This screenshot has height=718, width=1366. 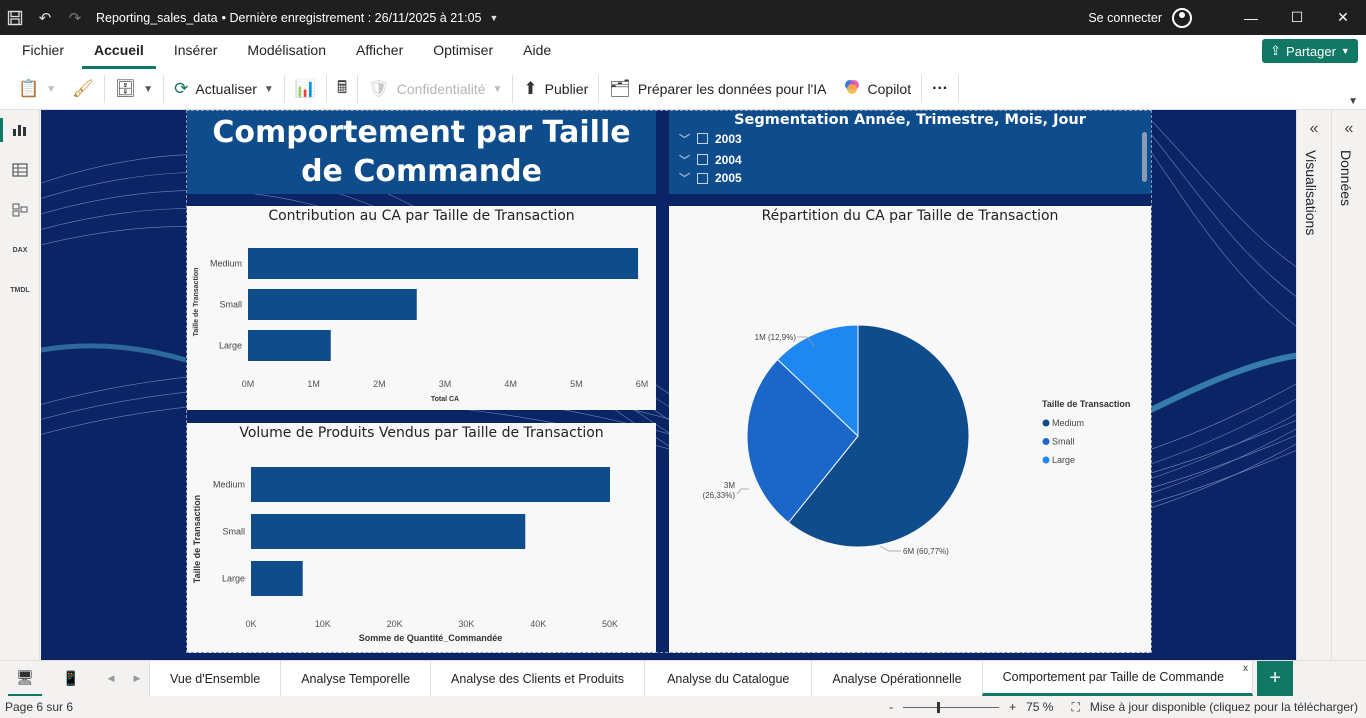 I want to click on tab-label: Comportement par Taille de Commande, so click(x=1113, y=677).